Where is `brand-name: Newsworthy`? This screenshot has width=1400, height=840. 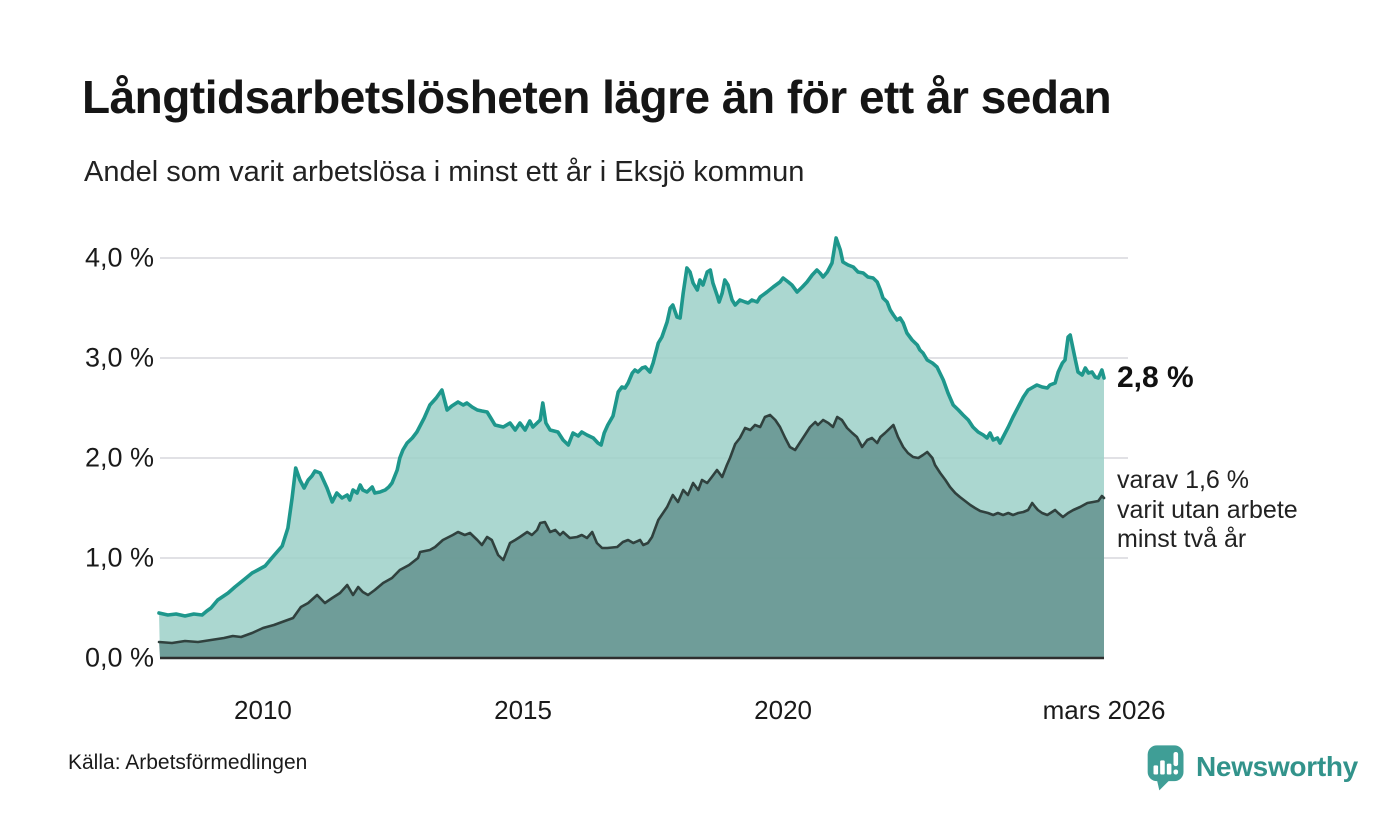
brand-name: Newsworthy is located at coordinates (1277, 766).